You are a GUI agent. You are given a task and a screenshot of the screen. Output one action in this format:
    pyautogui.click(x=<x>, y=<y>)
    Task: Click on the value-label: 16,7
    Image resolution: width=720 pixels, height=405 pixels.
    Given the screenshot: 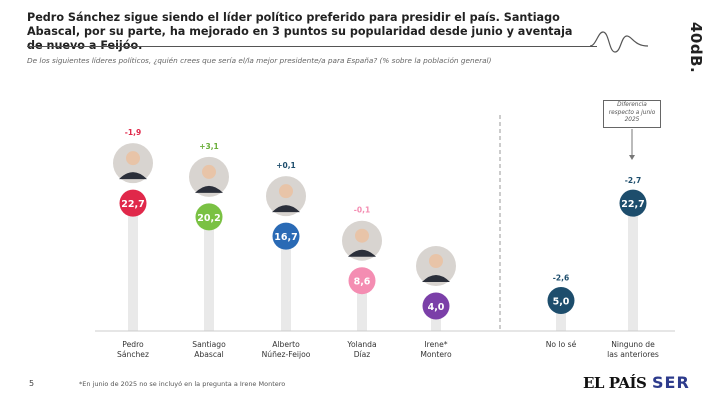 What is the action you would take?
    pyautogui.click(x=285, y=237)
    